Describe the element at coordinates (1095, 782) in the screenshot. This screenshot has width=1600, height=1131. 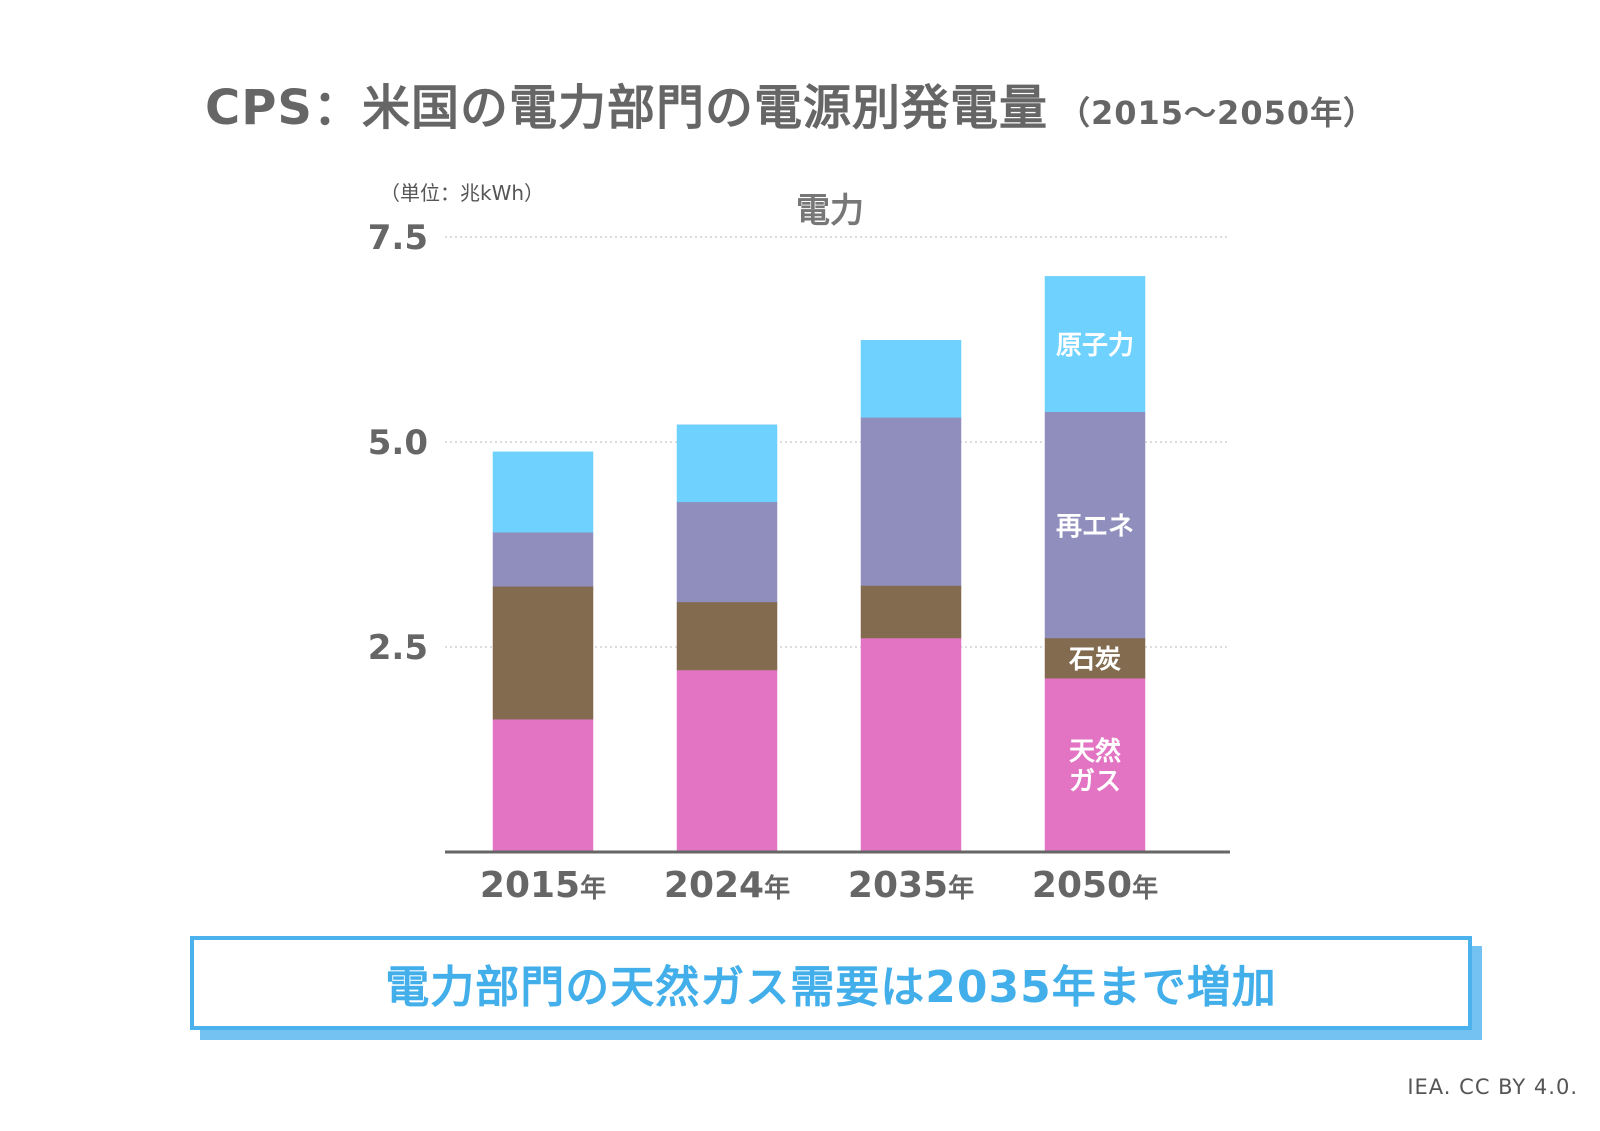
I see `series-label: ガス` at that location.